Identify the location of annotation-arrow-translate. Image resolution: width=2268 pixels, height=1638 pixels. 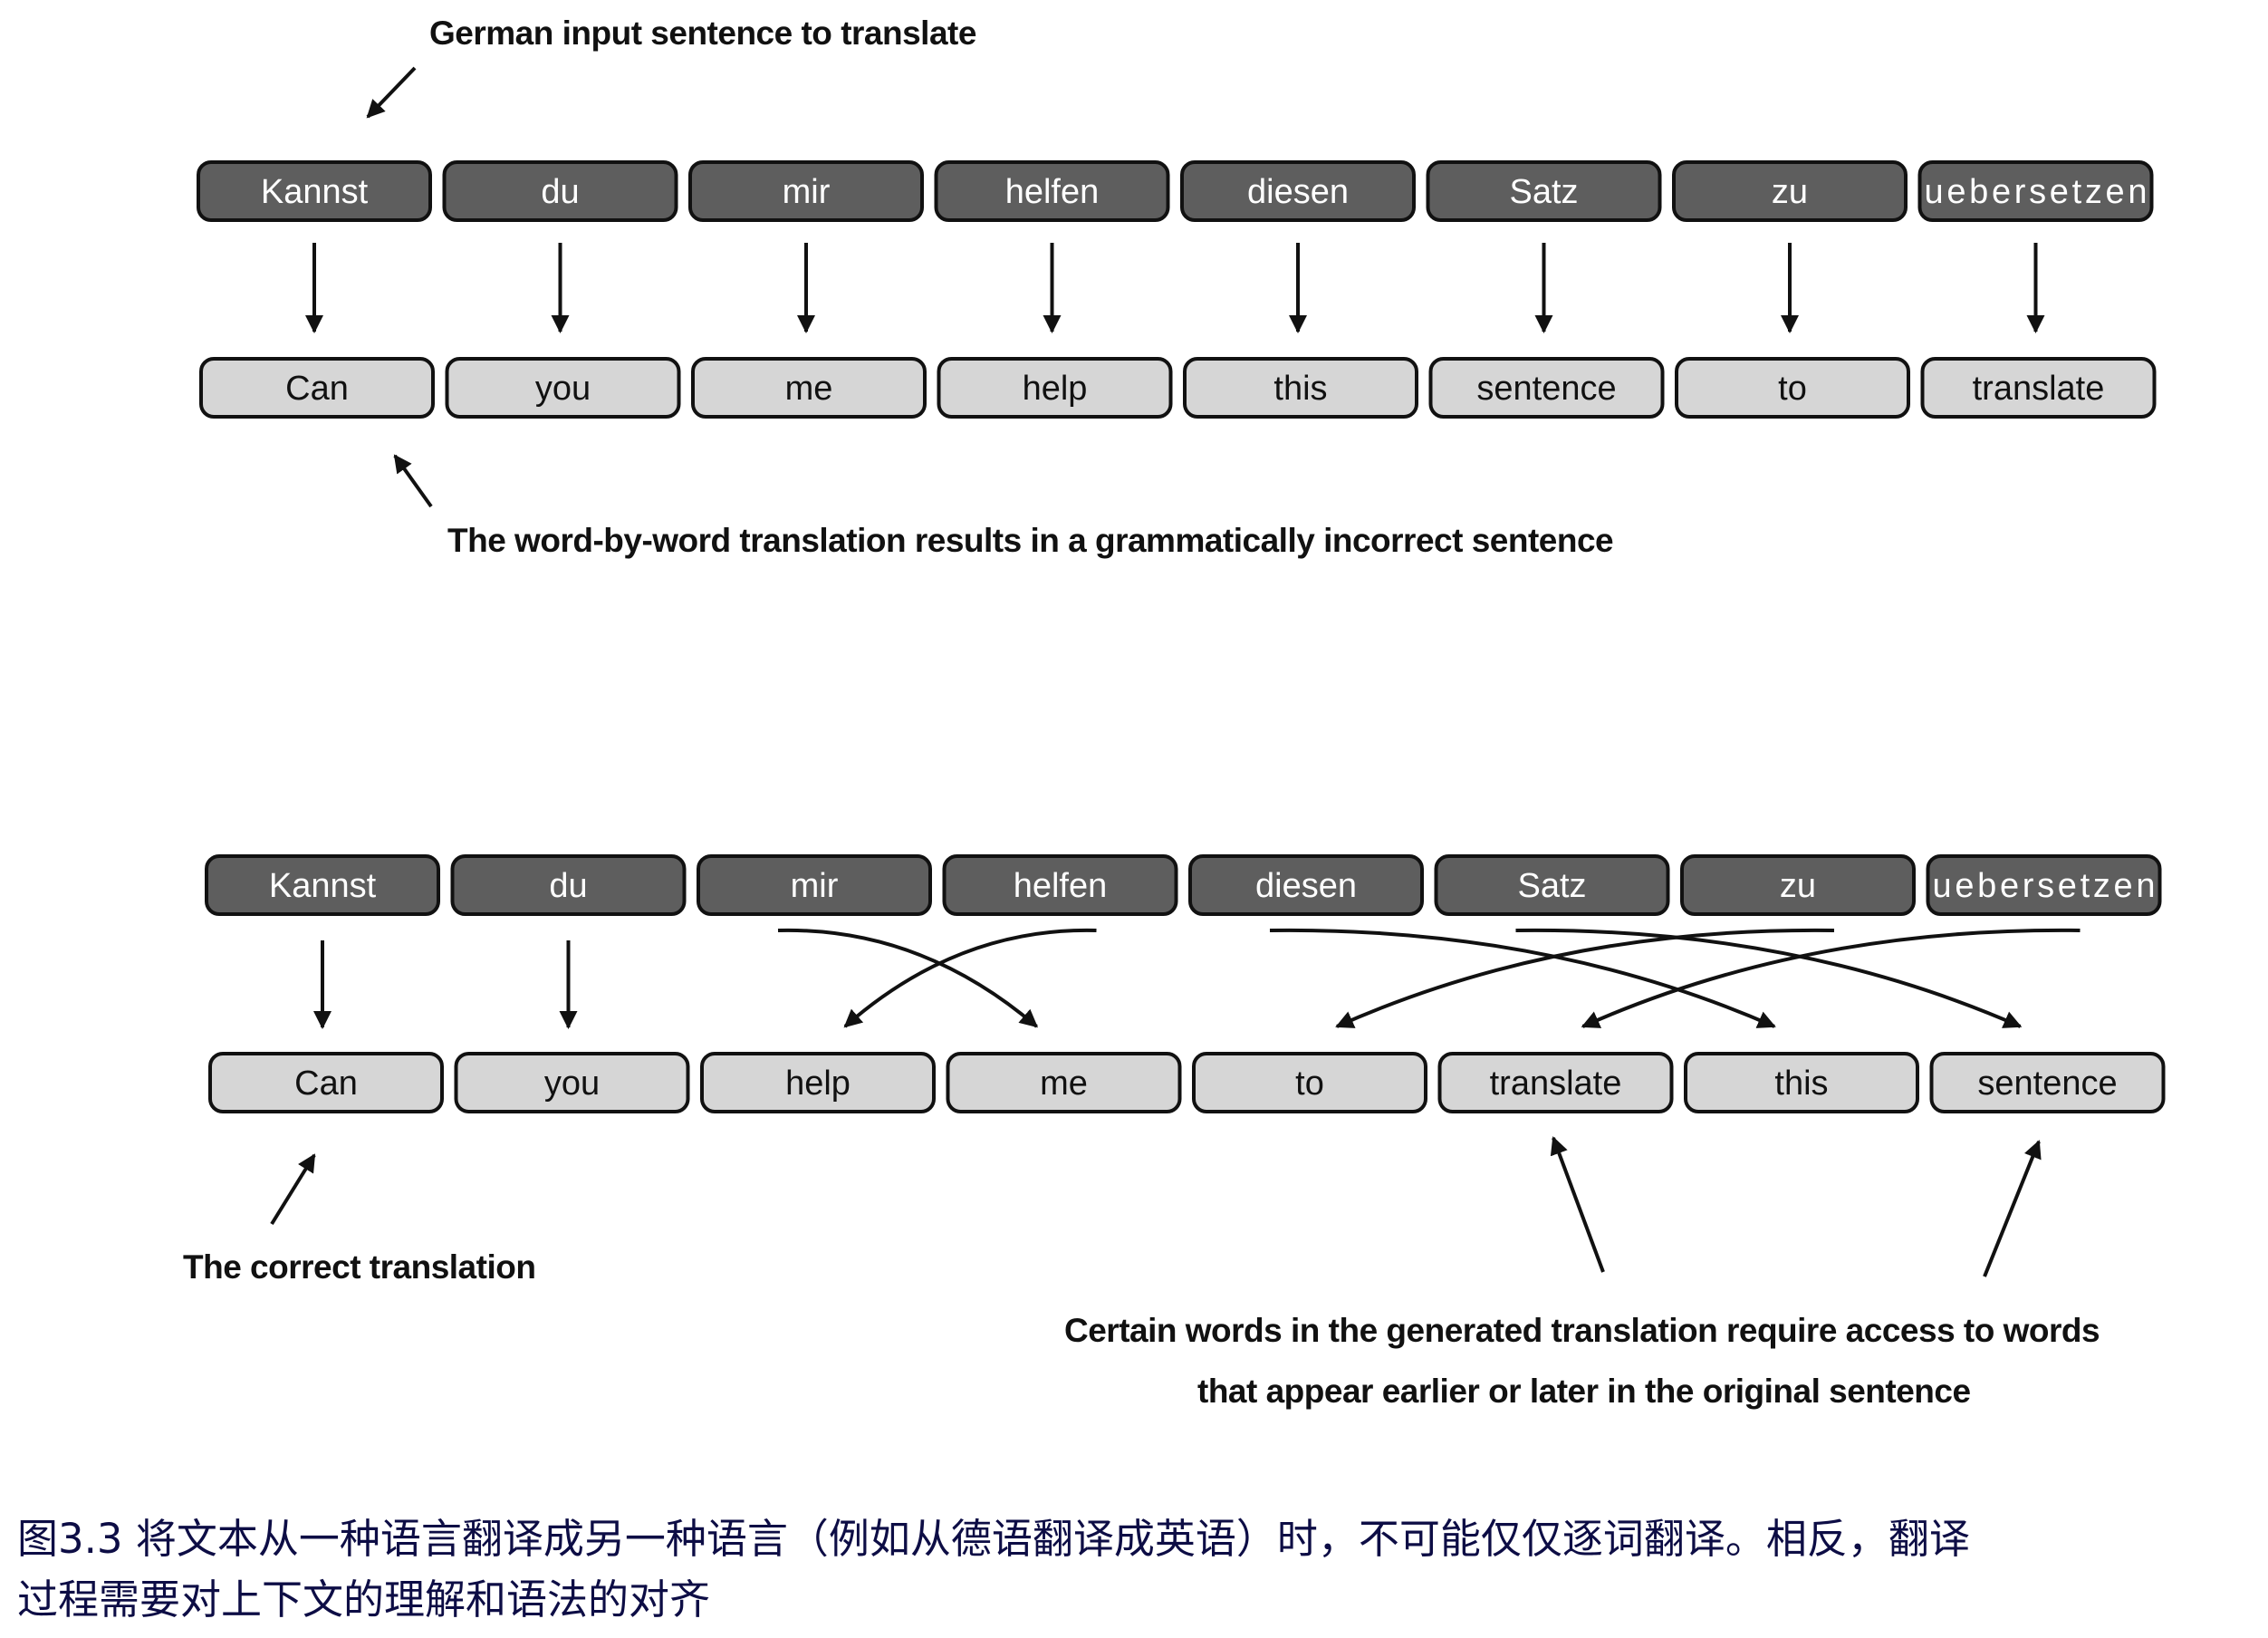
(1578, 1205).